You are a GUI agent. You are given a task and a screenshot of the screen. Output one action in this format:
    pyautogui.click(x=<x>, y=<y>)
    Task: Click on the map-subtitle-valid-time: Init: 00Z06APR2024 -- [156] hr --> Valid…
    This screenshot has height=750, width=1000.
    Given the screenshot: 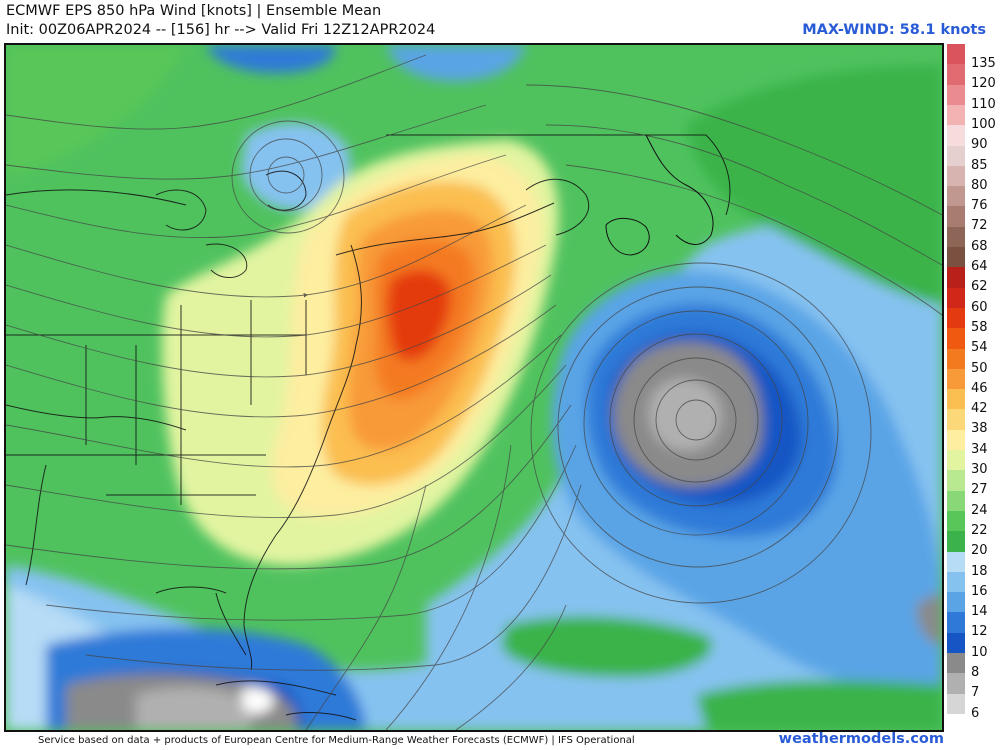 What is the action you would take?
    pyautogui.click(x=221, y=30)
    